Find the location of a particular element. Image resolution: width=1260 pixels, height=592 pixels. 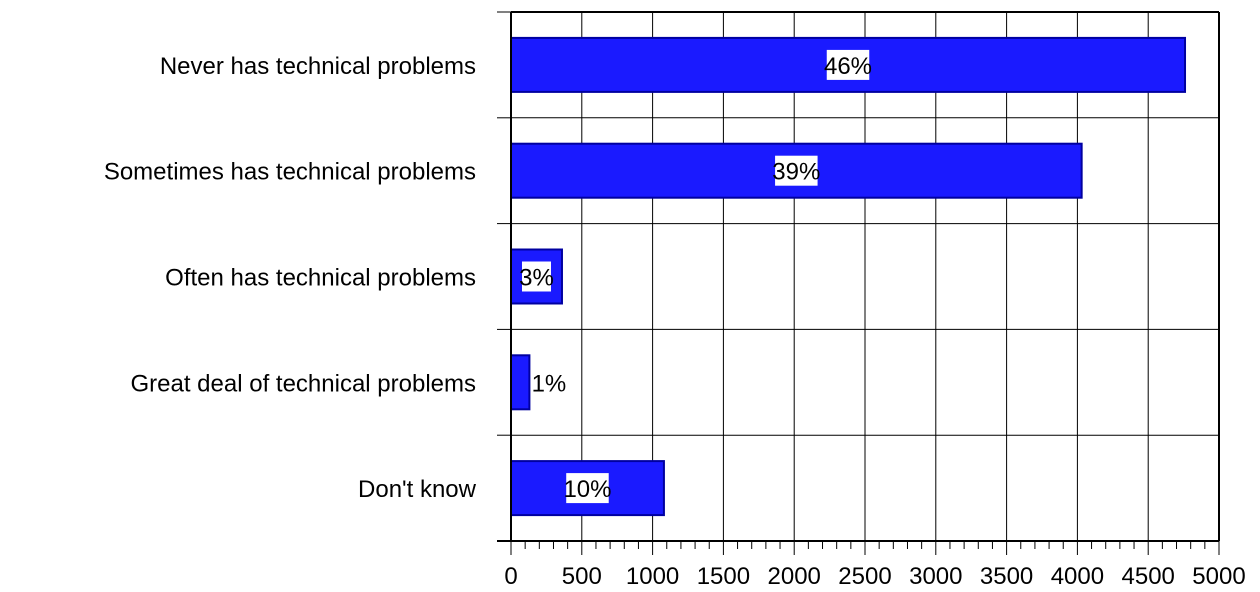

x-tick-label: 4000 is located at coordinates (1077, 576).